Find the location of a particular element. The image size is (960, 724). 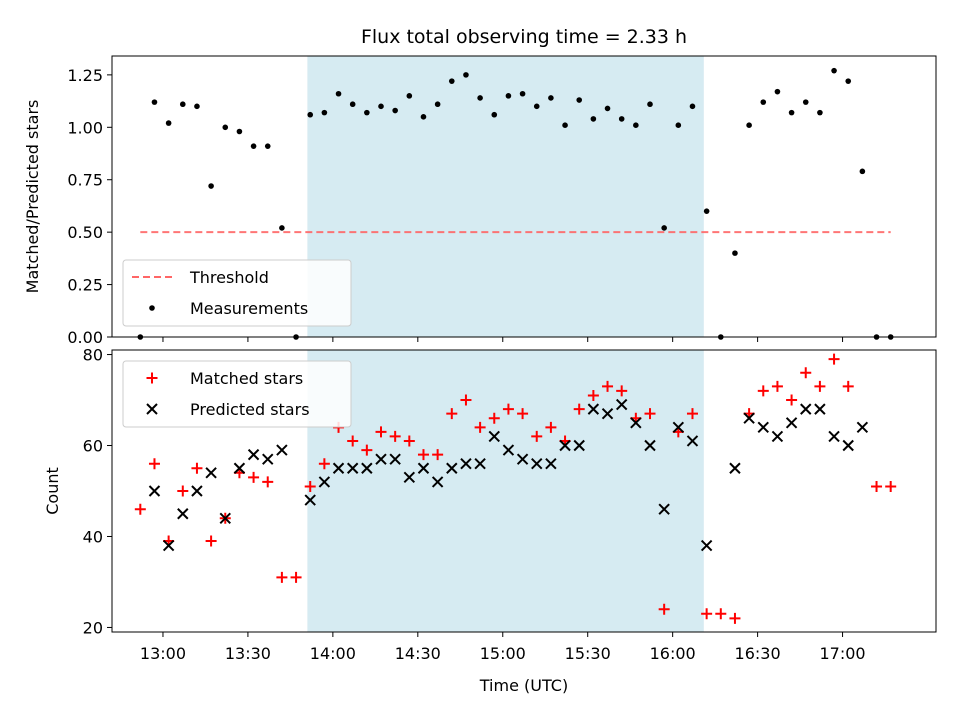

x-tick-label: 16:30 is located at coordinates (758, 653).